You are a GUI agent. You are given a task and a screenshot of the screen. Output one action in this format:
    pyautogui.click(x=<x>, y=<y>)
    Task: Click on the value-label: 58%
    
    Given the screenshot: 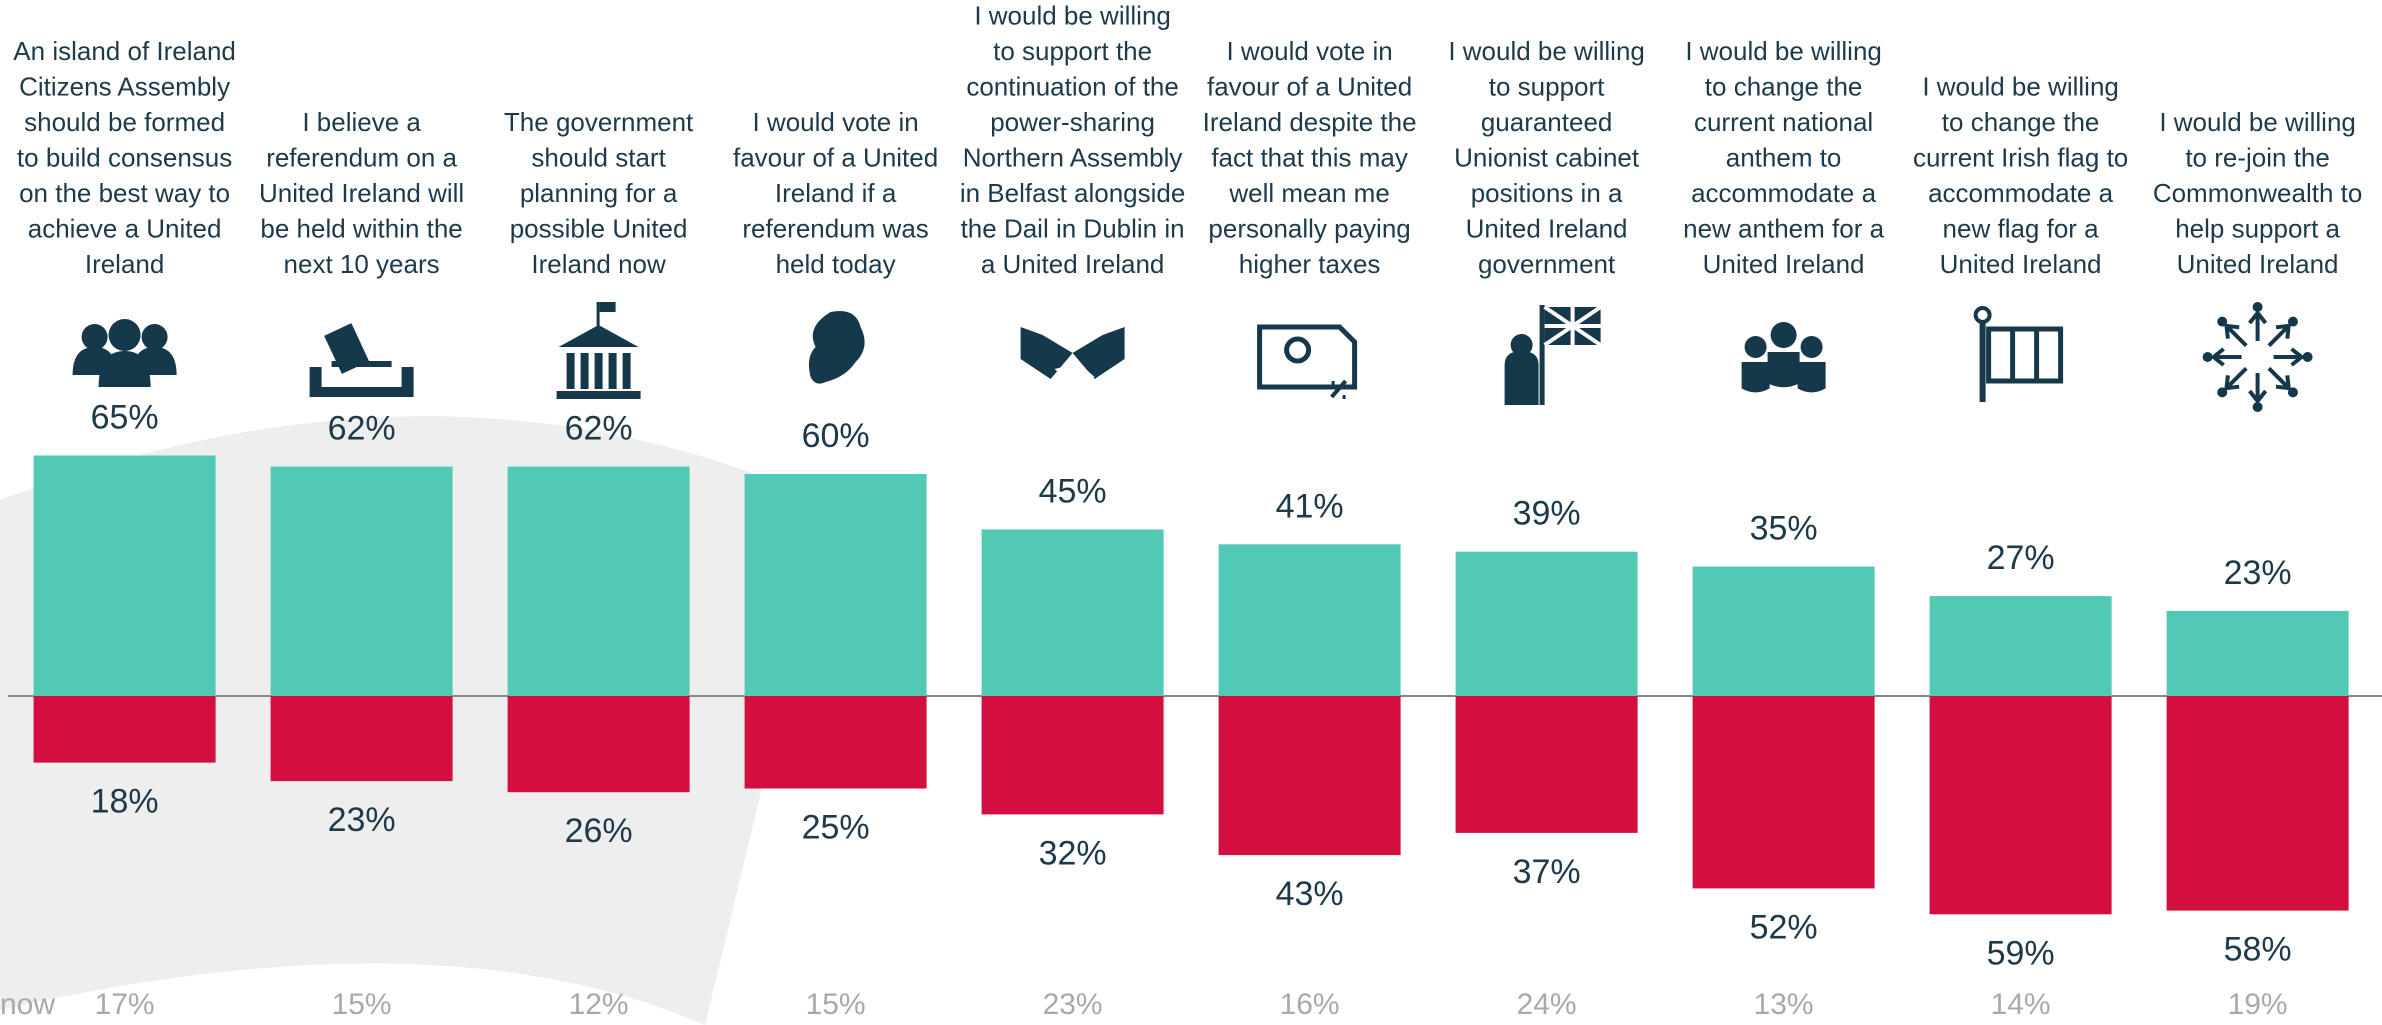 What is the action you would take?
    pyautogui.click(x=2258, y=950)
    